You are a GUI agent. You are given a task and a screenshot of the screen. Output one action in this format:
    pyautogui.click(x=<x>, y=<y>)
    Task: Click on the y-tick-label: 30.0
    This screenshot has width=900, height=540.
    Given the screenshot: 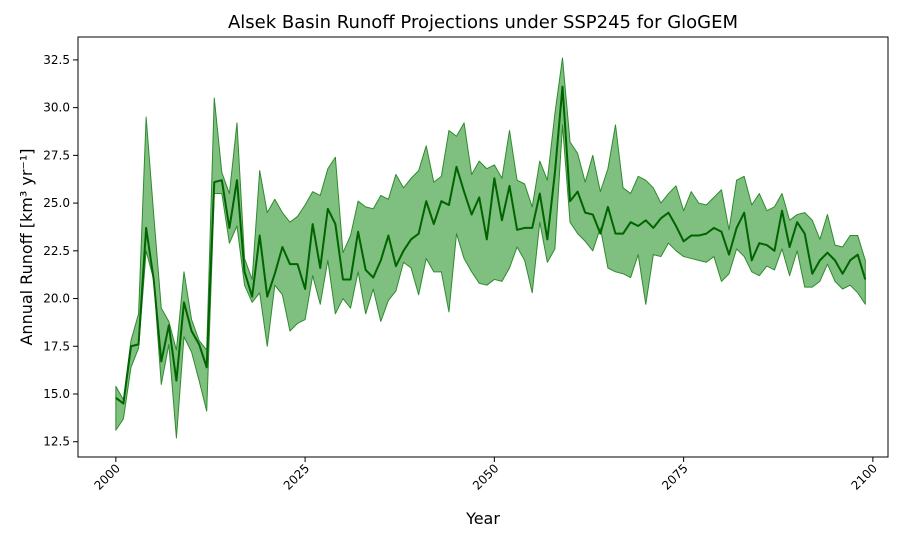 What is the action you would take?
    pyautogui.click(x=56, y=108)
    